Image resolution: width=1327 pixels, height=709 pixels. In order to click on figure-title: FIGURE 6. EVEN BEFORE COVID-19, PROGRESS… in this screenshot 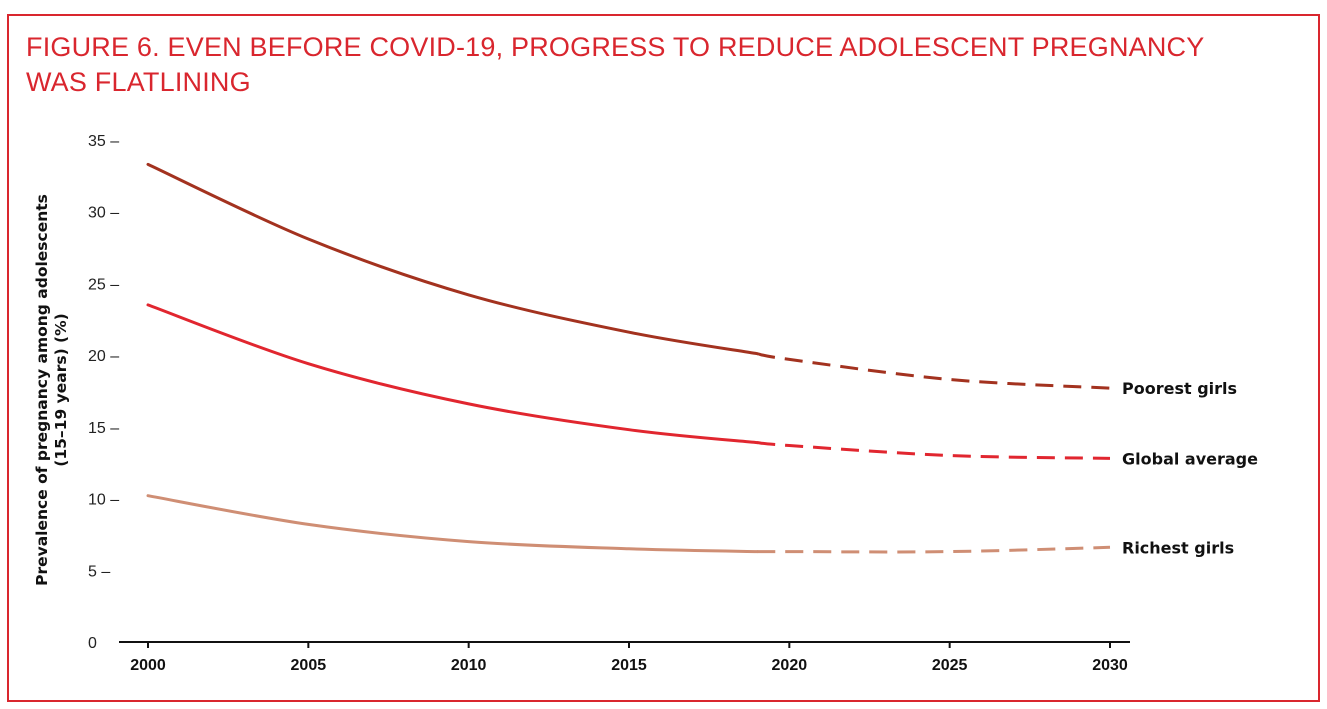, I will do `click(615, 64)`.